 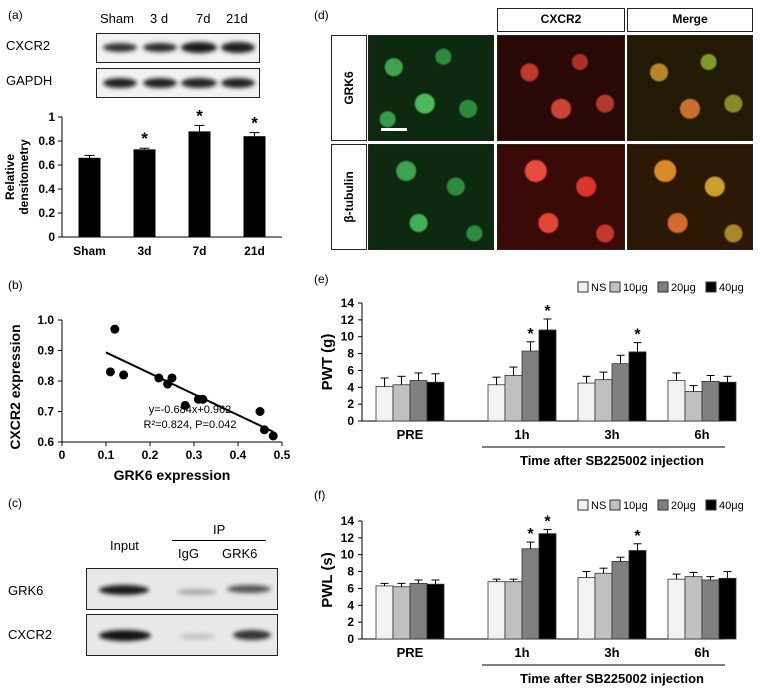 I want to click on ip-label: IP, so click(x=219, y=529).